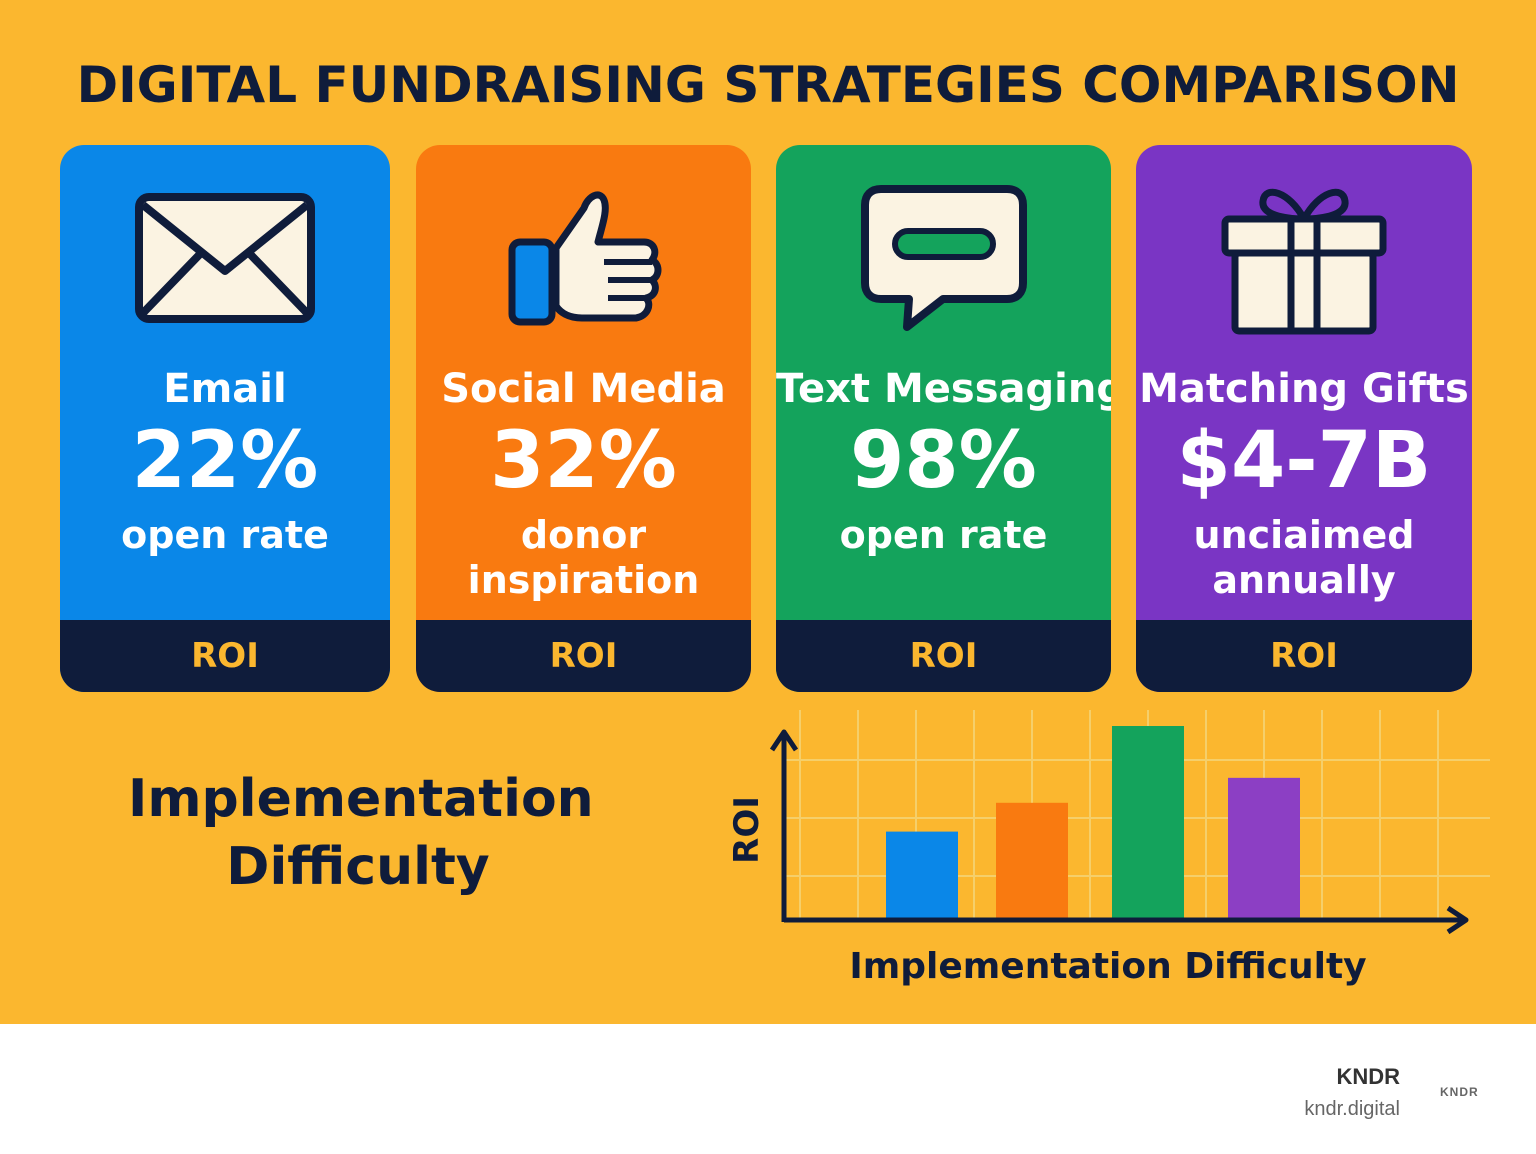 This screenshot has width=1536, height=1154. I want to click on thumbs-up-icon, so click(583, 258).